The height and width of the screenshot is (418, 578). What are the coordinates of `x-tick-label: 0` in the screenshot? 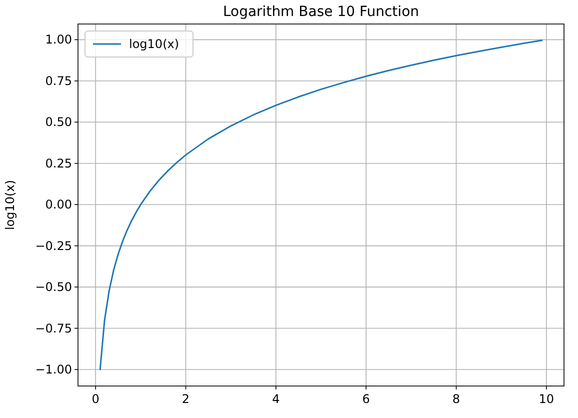 It's located at (96, 399).